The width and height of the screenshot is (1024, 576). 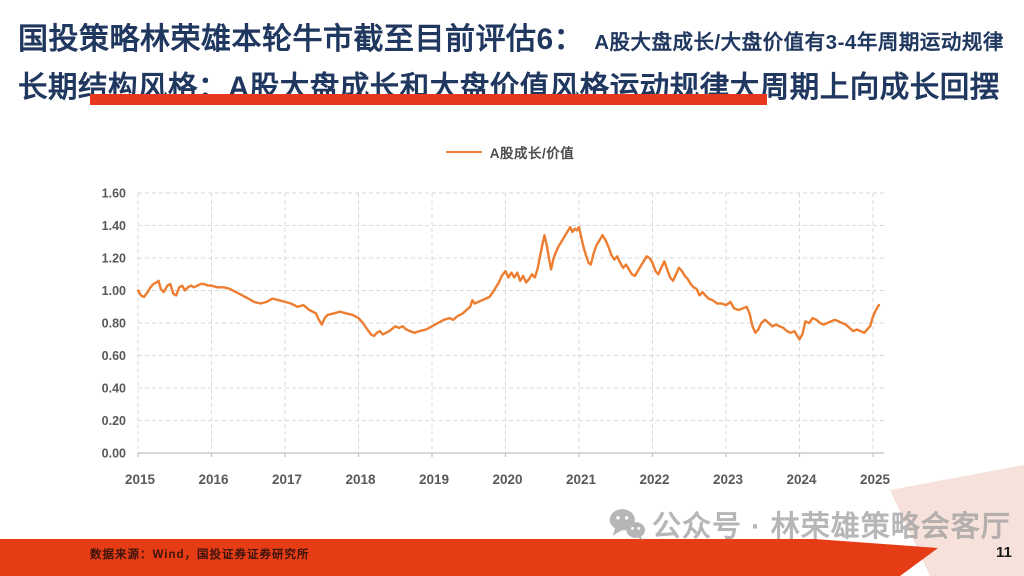 I want to click on svg-text: 0.60, so click(x=114, y=356).